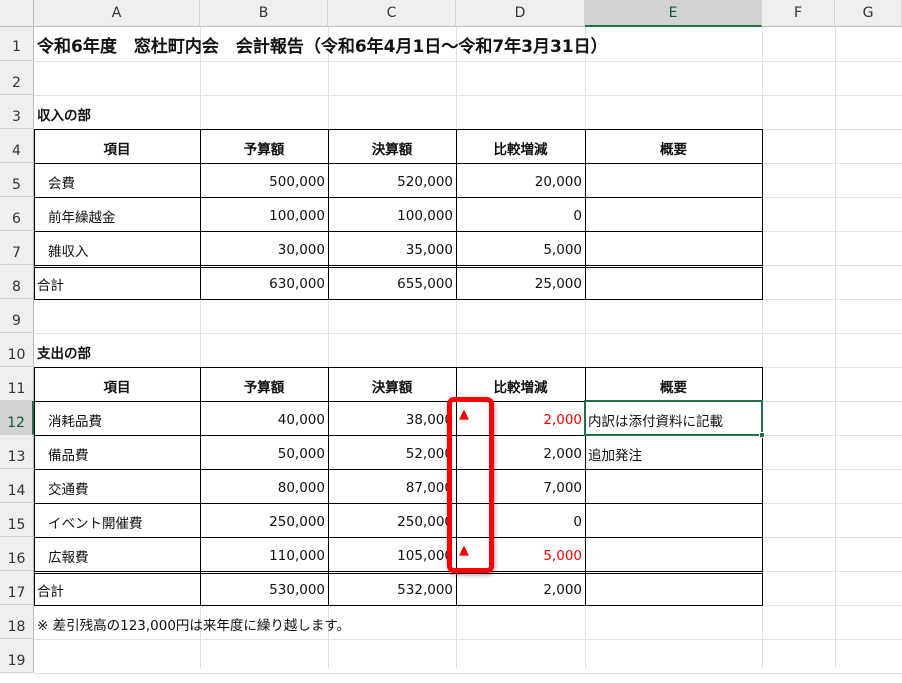 Image resolution: width=902 pixels, height=683 pixels. What do you see at coordinates (117, 182) in the screenshot?
I see `cell-a5: 会費` at bounding box center [117, 182].